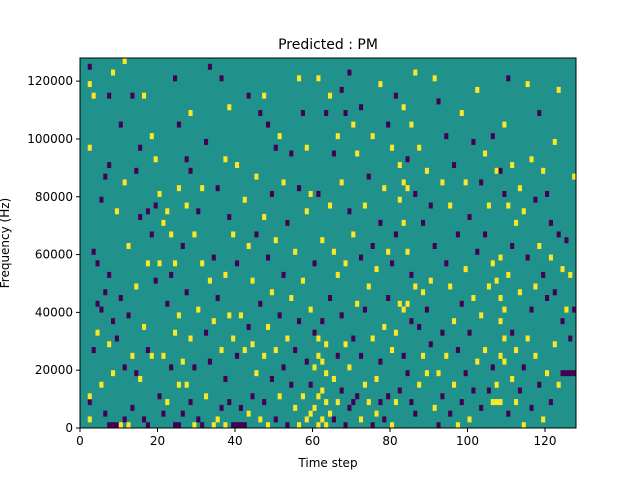  Describe the element at coordinates (157, 441) in the screenshot. I see `x-tick-label: 20` at that location.